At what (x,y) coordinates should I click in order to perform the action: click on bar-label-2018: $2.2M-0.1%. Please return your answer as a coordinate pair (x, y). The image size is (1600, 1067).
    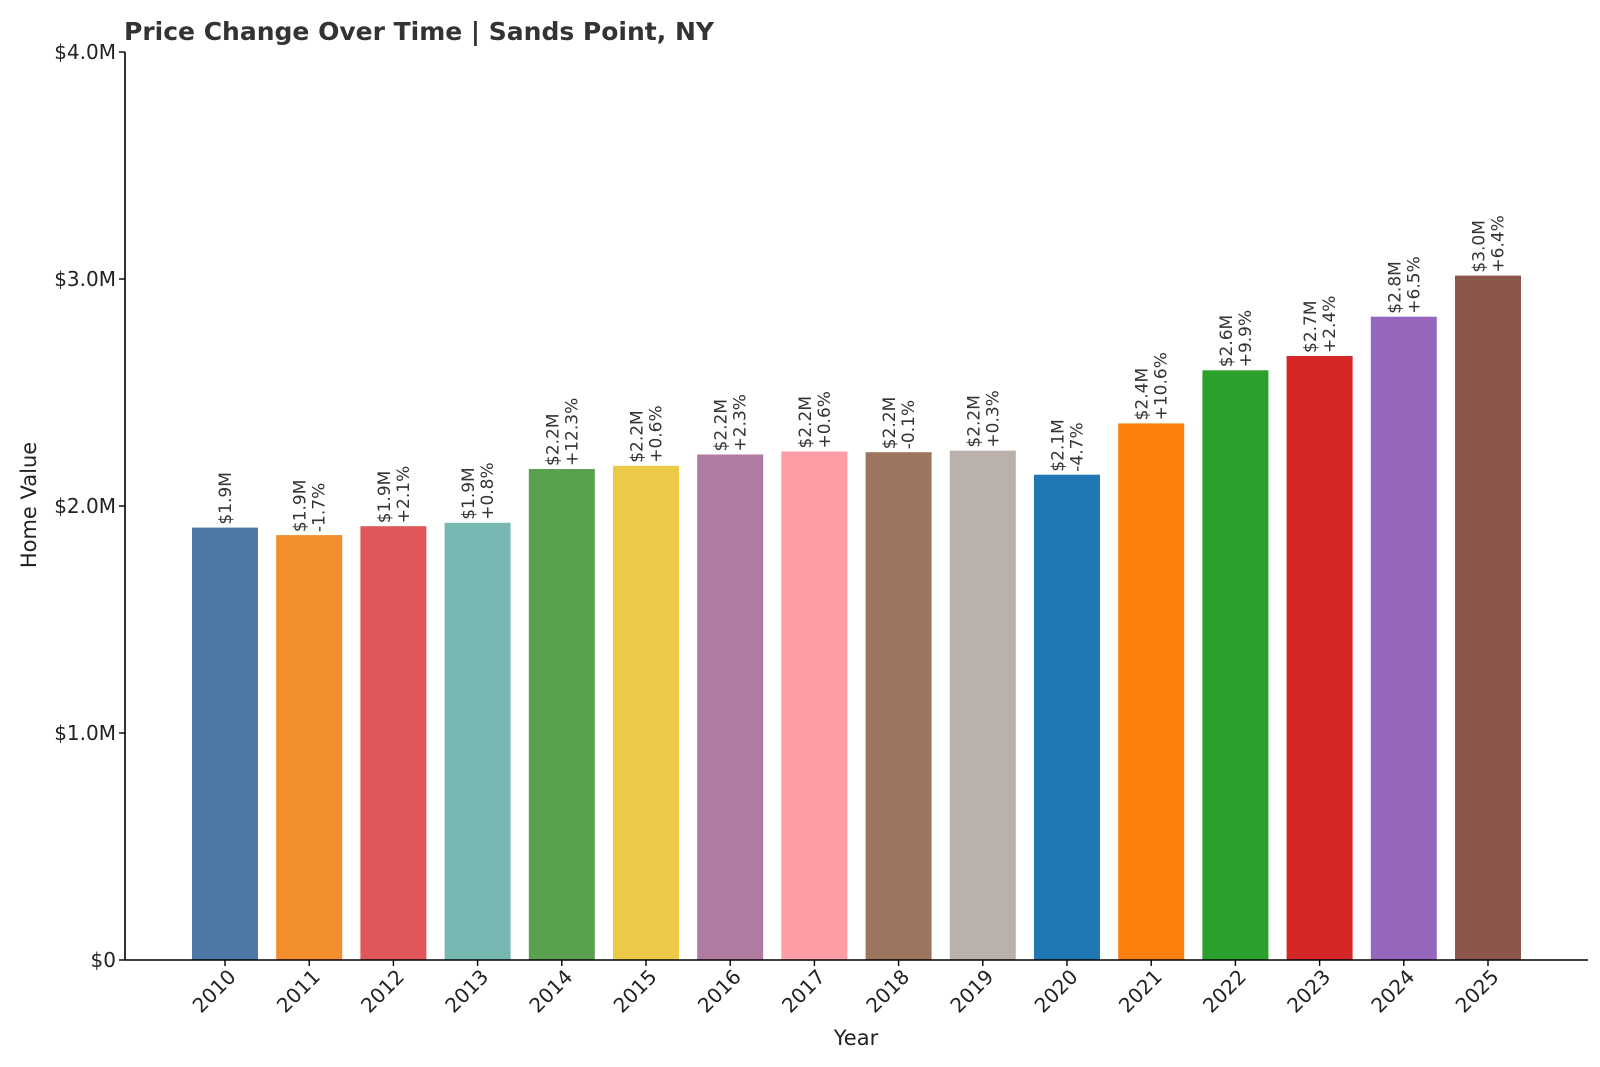
    Looking at the image, I should click on (899, 423).